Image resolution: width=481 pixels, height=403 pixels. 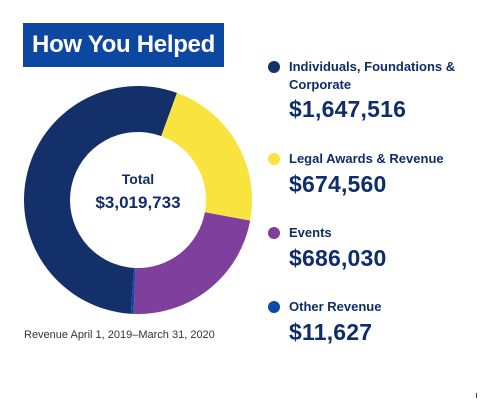 I want to click on total-label: Total, so click(x=138, y=179).